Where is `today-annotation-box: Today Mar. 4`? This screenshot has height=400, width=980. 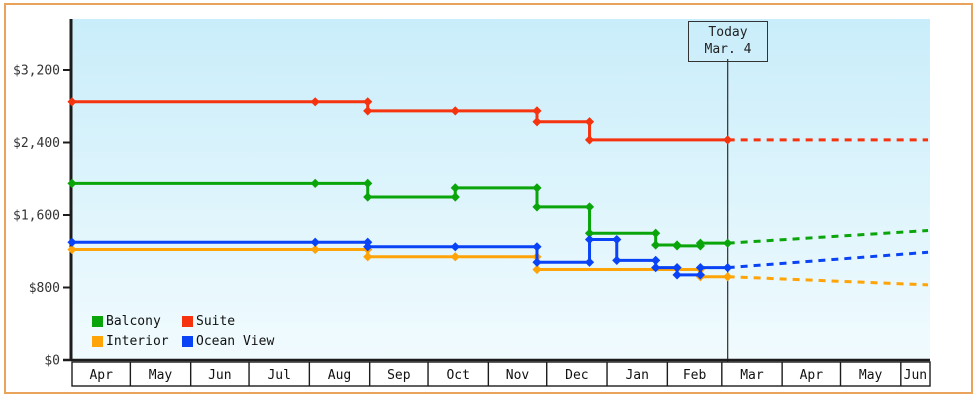
today-annotation-box: Today Mar. 4 is located at coordinates (728, 41).